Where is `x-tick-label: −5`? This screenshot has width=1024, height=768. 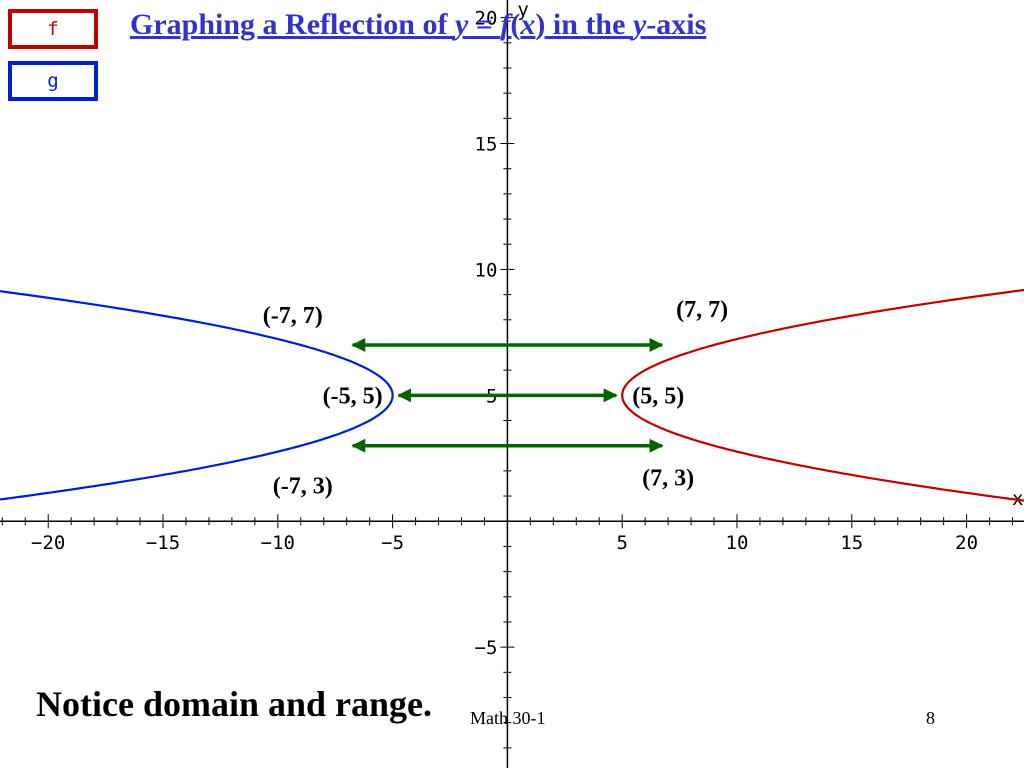 x-tick-label: −5 is located at coordinates (392, 543).